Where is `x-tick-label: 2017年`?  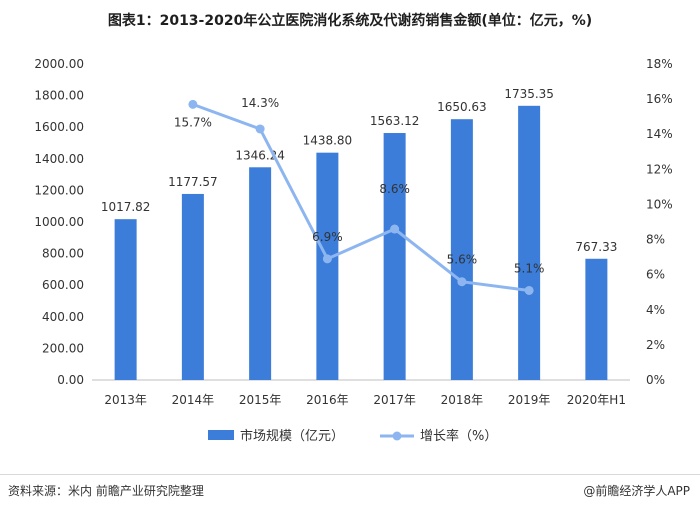 x-tick-label: 2017年 is located at coordinates (394, 400).